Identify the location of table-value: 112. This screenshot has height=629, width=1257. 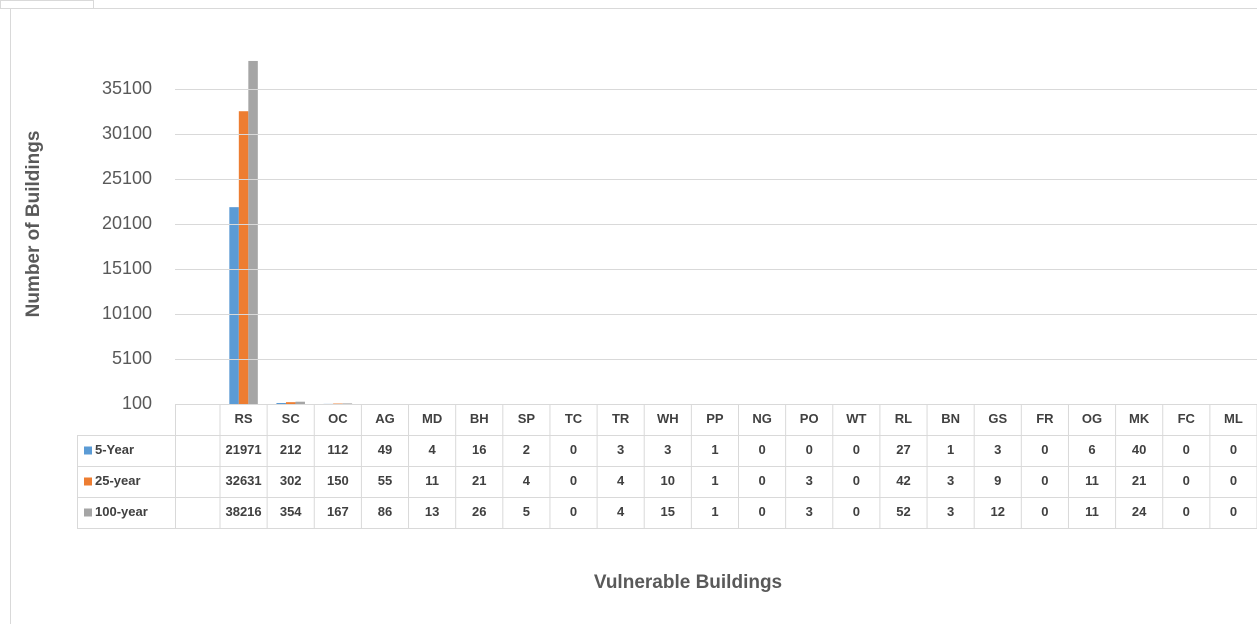
(337, 449).